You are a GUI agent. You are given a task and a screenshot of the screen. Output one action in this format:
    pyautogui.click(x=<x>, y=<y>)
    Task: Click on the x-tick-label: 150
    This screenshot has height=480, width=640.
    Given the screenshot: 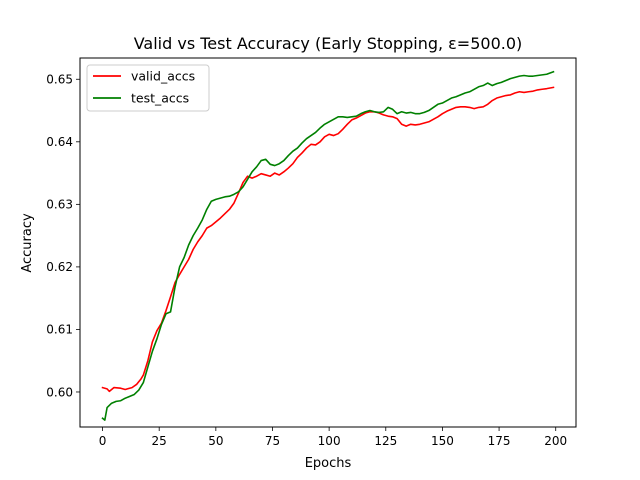 What is the action you would take?
    pyautogui.click(x=442, y=441)
    